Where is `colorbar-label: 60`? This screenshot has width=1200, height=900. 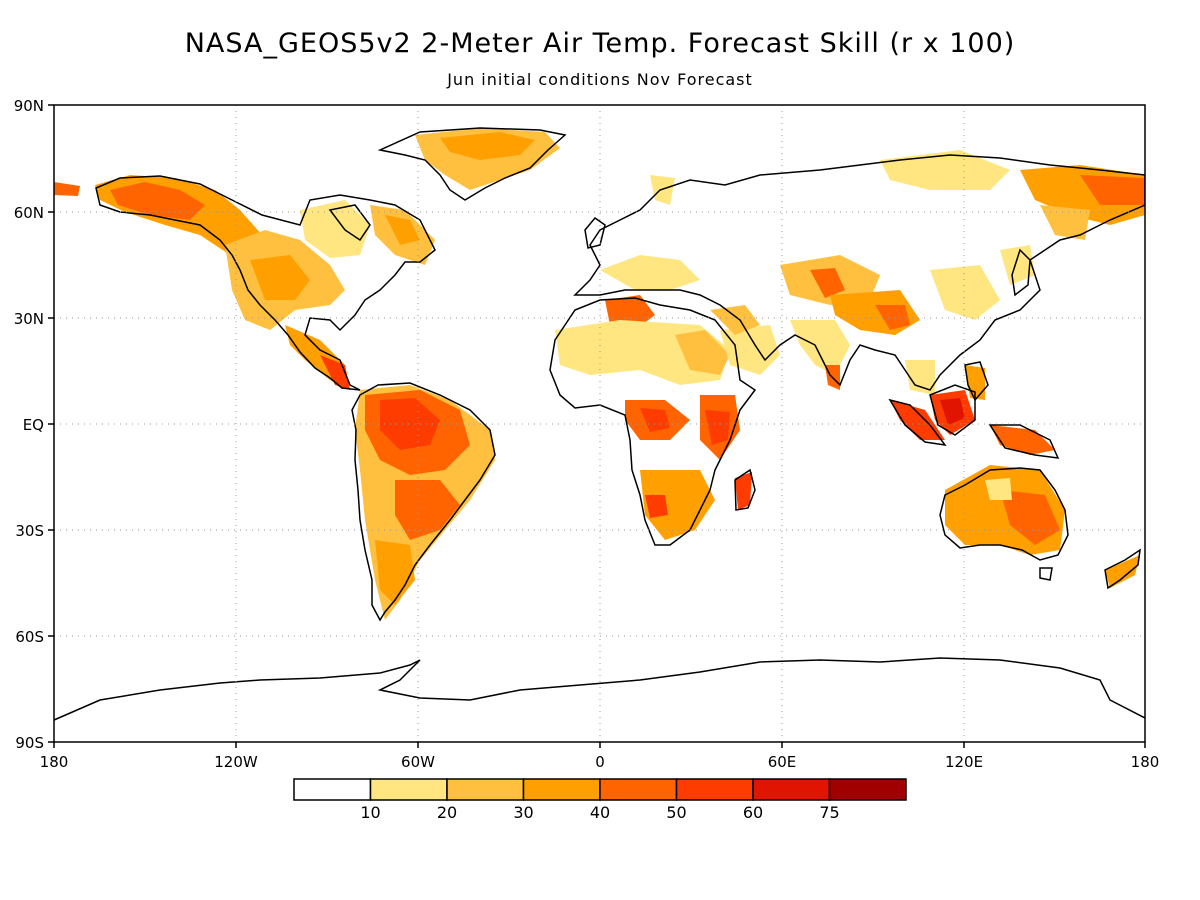 colorbar-label: 60 is located at coordinates (753, 812).